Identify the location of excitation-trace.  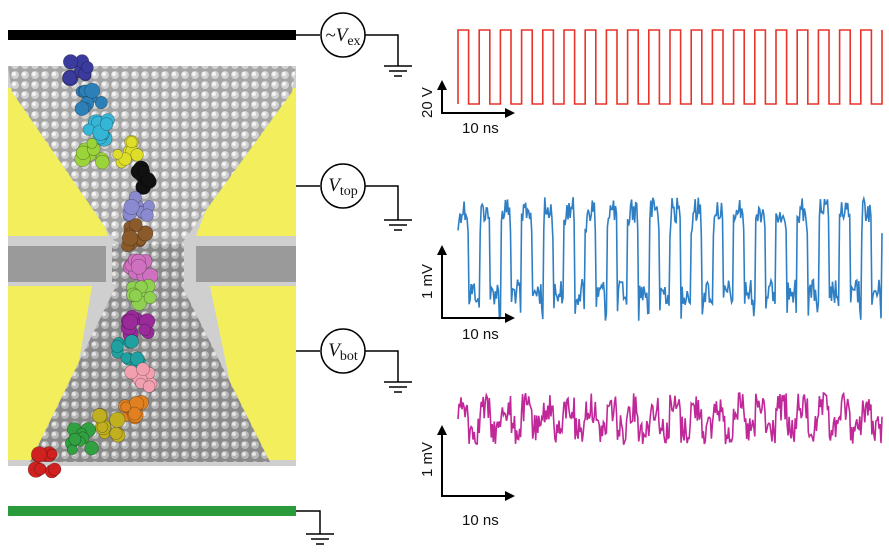
(670, 67).